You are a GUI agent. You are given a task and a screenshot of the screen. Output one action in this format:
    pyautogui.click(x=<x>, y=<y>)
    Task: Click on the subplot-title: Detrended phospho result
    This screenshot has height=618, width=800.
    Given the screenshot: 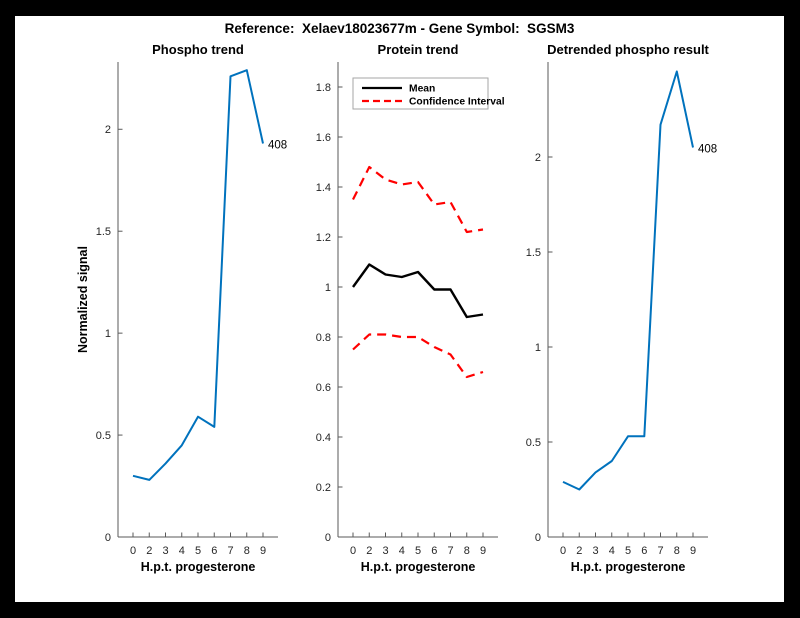 What is the action you would take?
    pyautogui.click(x=628, y=49)
    